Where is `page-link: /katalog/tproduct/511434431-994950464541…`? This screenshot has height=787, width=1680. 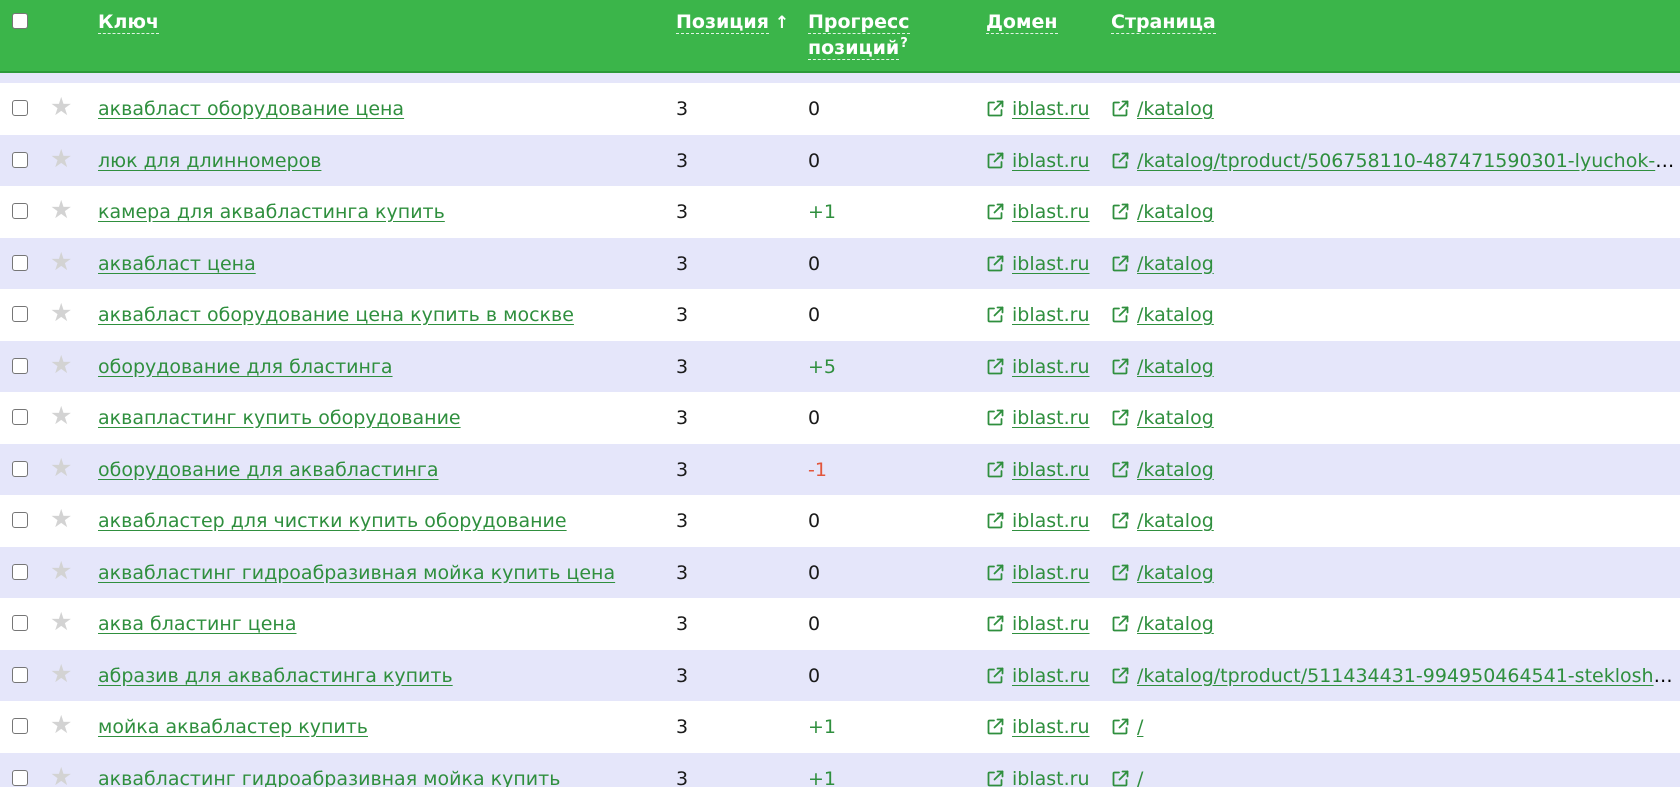 page-link: /katalog/tproduct/511434431-994950464541… is located at coordinates (1408, 675).